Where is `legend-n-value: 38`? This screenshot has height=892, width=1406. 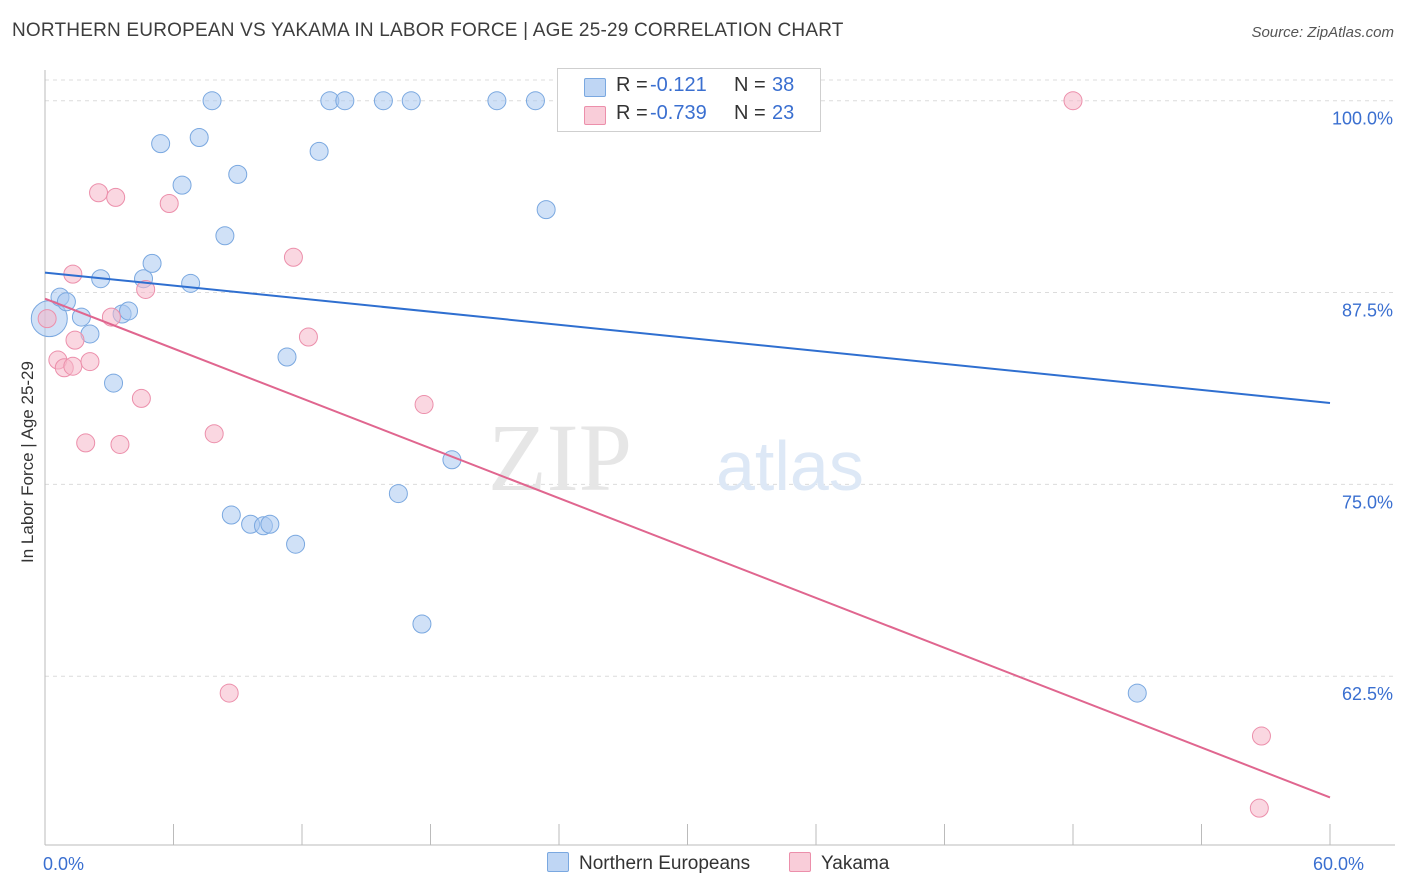
legend-n-value: 38 is located at coordinates (783, 85).